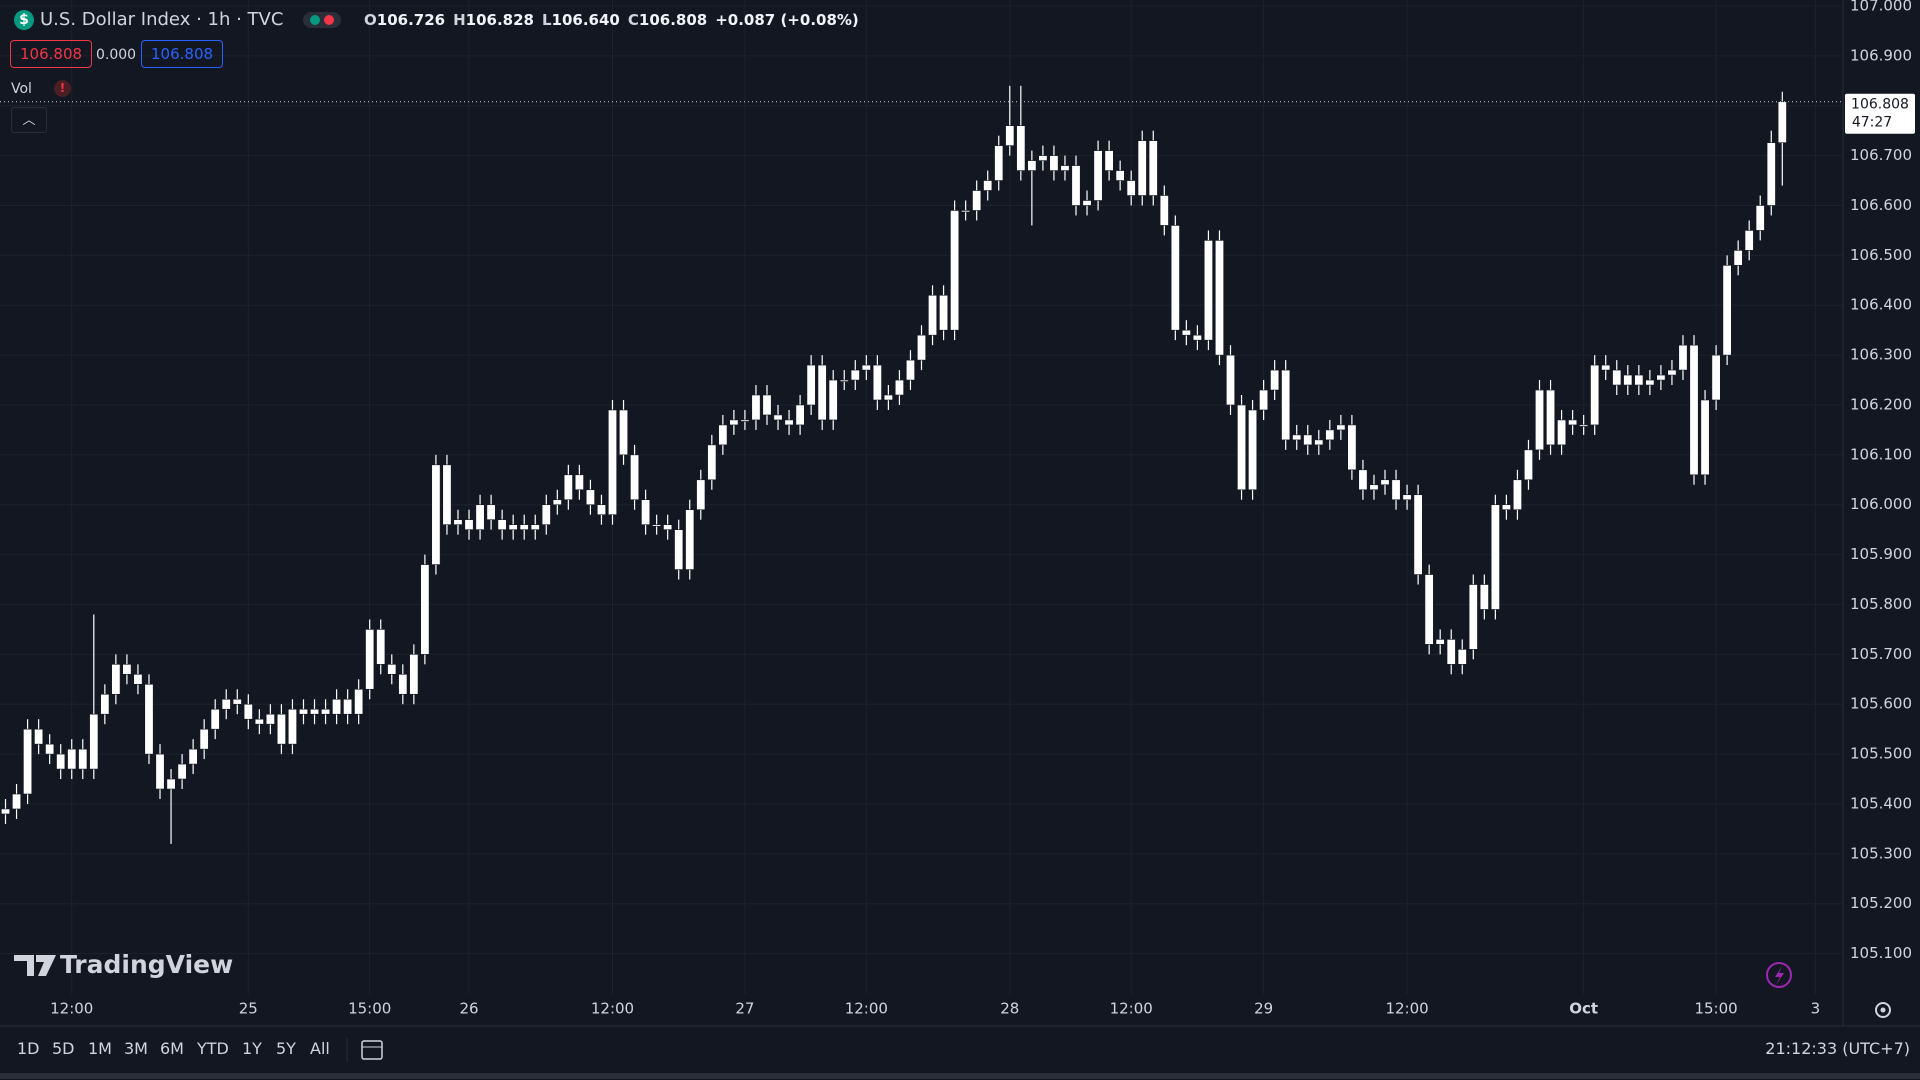 Image resolution: width=1920 pixels, height=1080 pixels. Describe the element at coordinates (411, 20) in the screenshot. I see `ohlc-value: 106.726` at that location.